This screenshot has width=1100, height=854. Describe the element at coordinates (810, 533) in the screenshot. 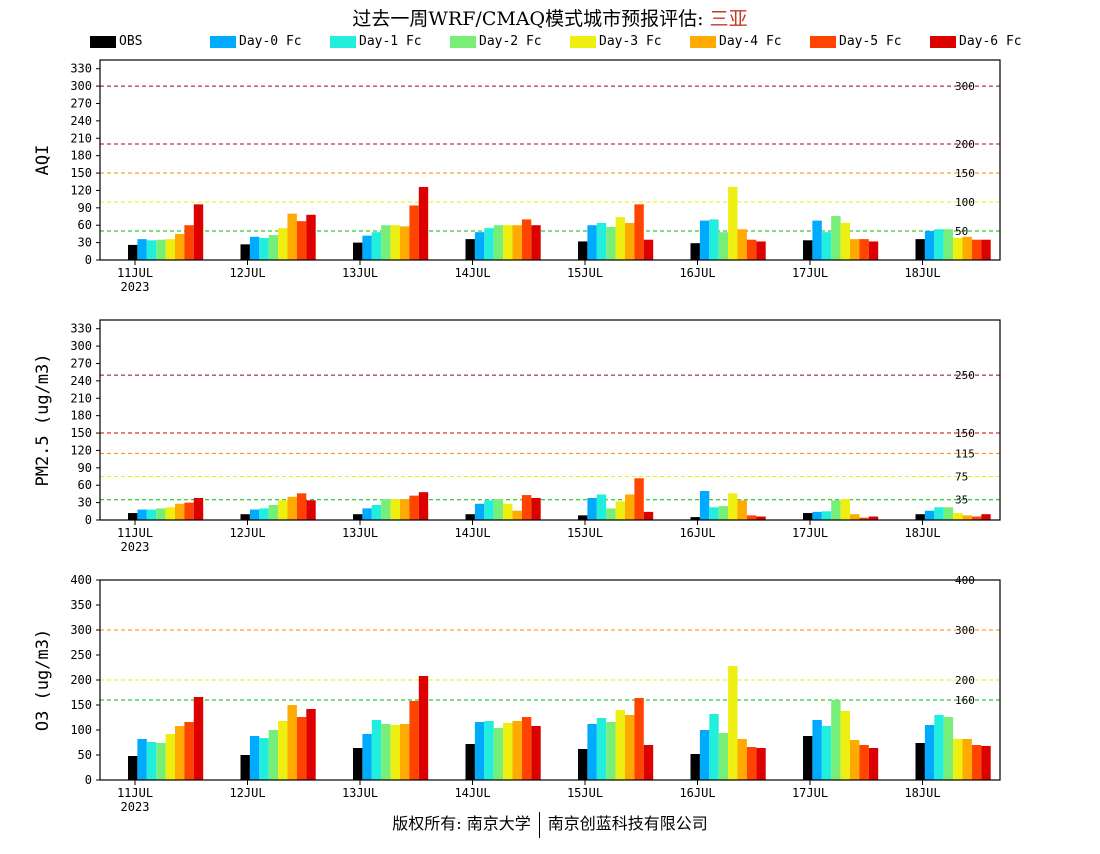

I see `x-tick-label: 17JUL` at that location.